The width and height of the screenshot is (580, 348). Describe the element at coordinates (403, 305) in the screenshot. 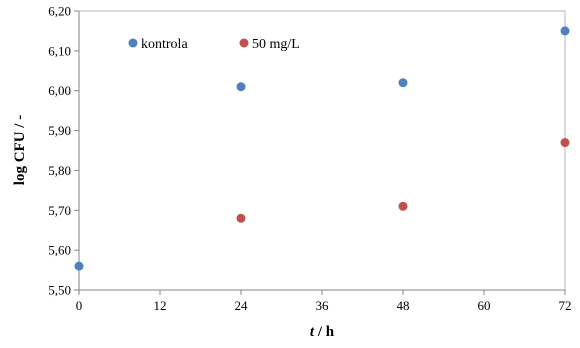

I see `x-tick-label: 48` at that location.